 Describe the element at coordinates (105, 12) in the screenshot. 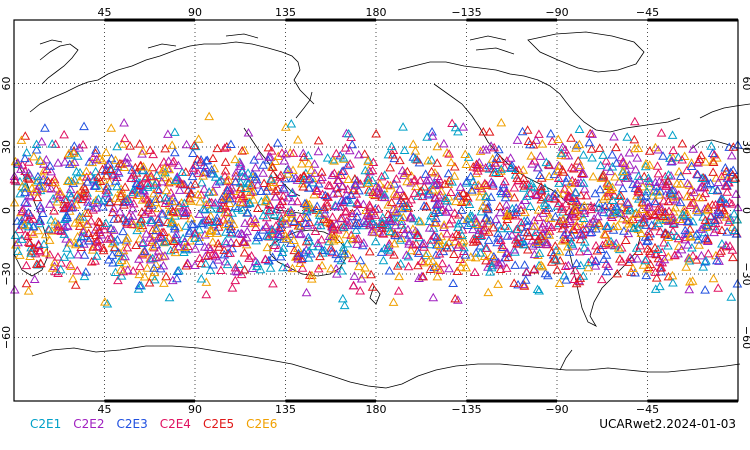

I see `top-tick-label: 45` at that location.